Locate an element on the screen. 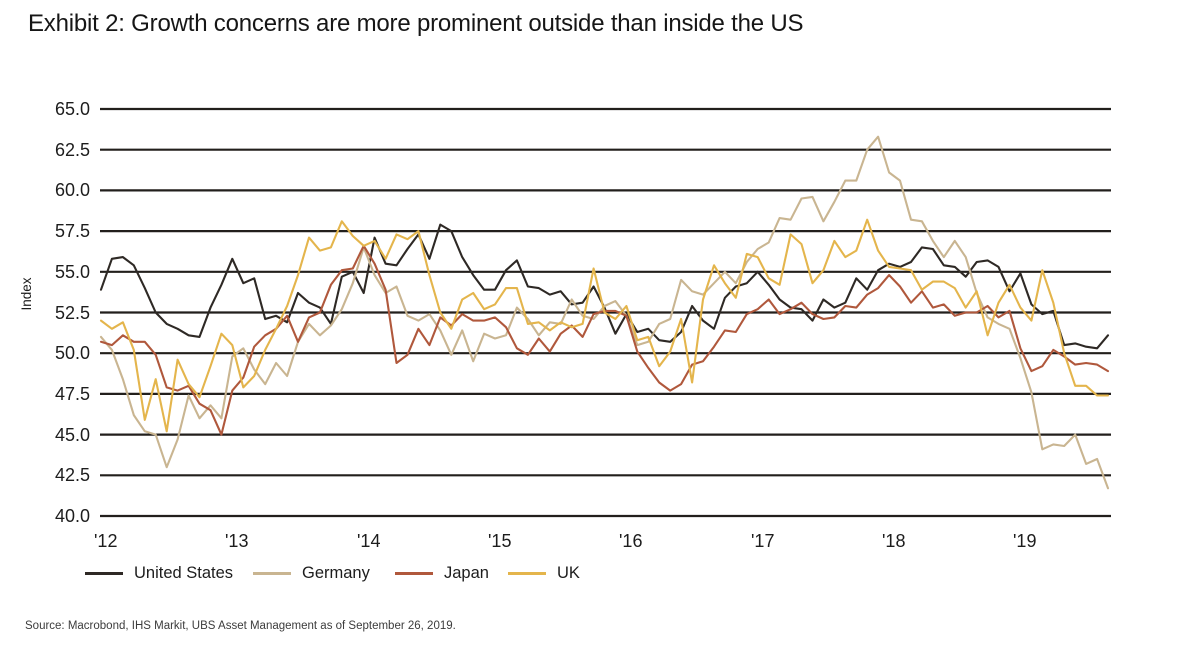  y-tick-label: 52.5 is located at coordinates (72, 313).